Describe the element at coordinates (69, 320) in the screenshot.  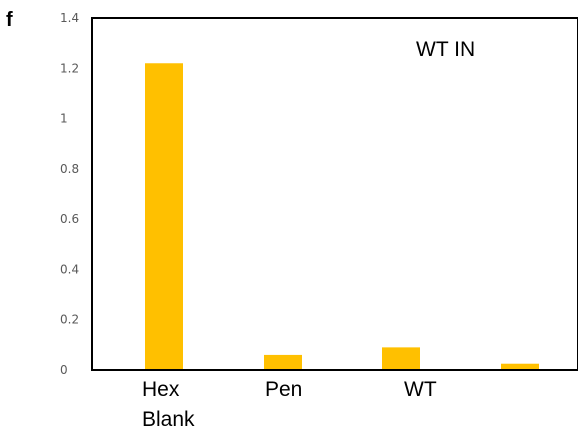
I see `y-tick-label: 0.2` at that location.